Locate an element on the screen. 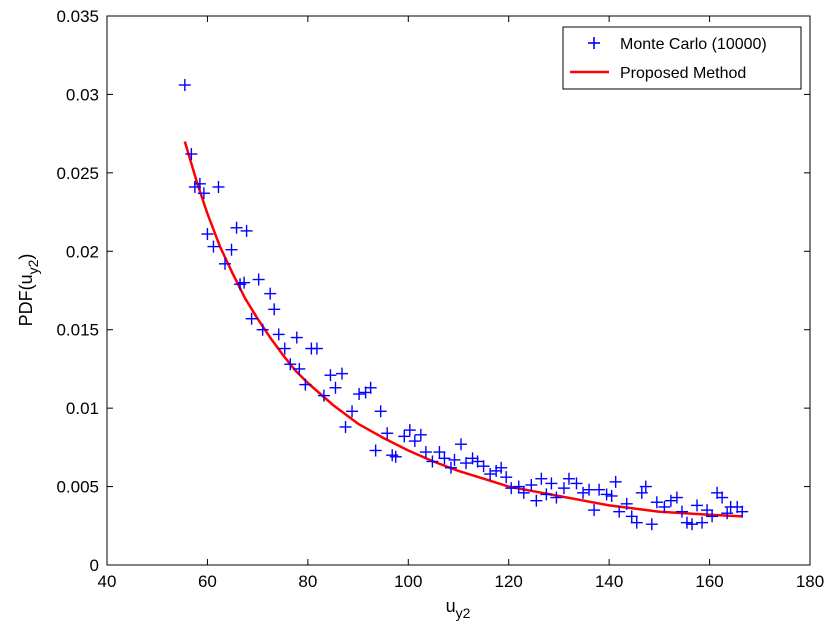 The height and width of the screenshot is (631, 831). x-tick-label: 180 is located at coordinates (810, 581).